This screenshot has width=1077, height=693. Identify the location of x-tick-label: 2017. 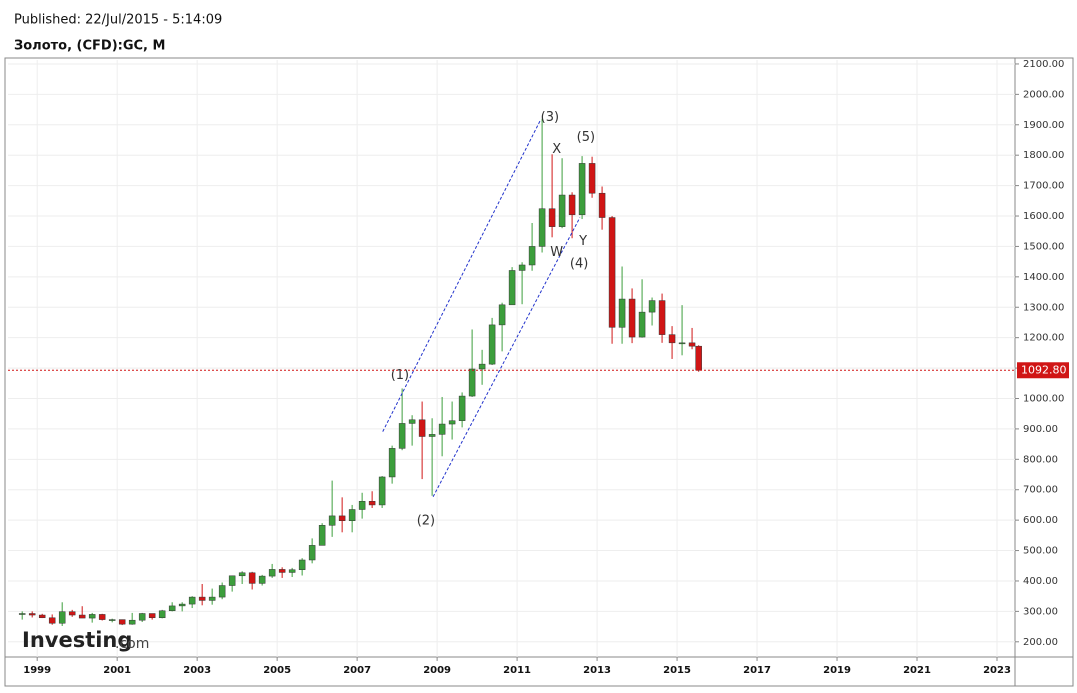
(757, 670).